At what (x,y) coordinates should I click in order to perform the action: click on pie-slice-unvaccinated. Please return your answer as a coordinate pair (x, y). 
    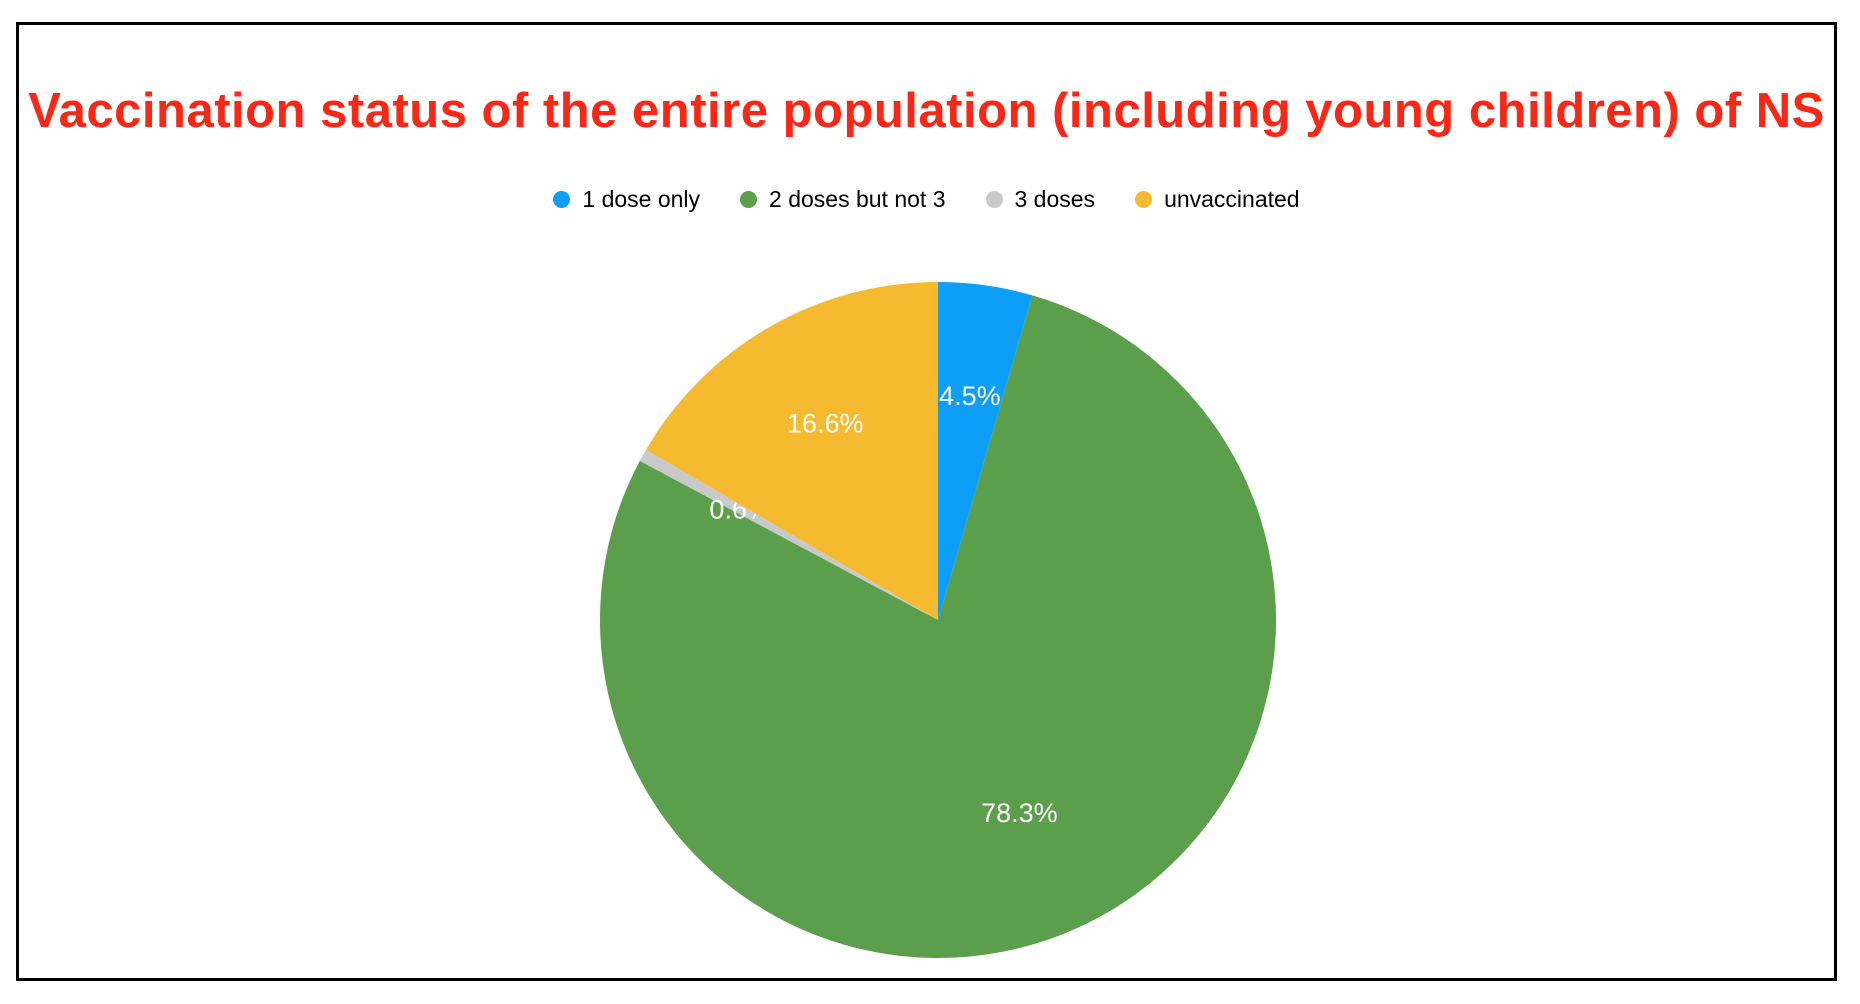
    Looking at the image, I should click on (791, 451).